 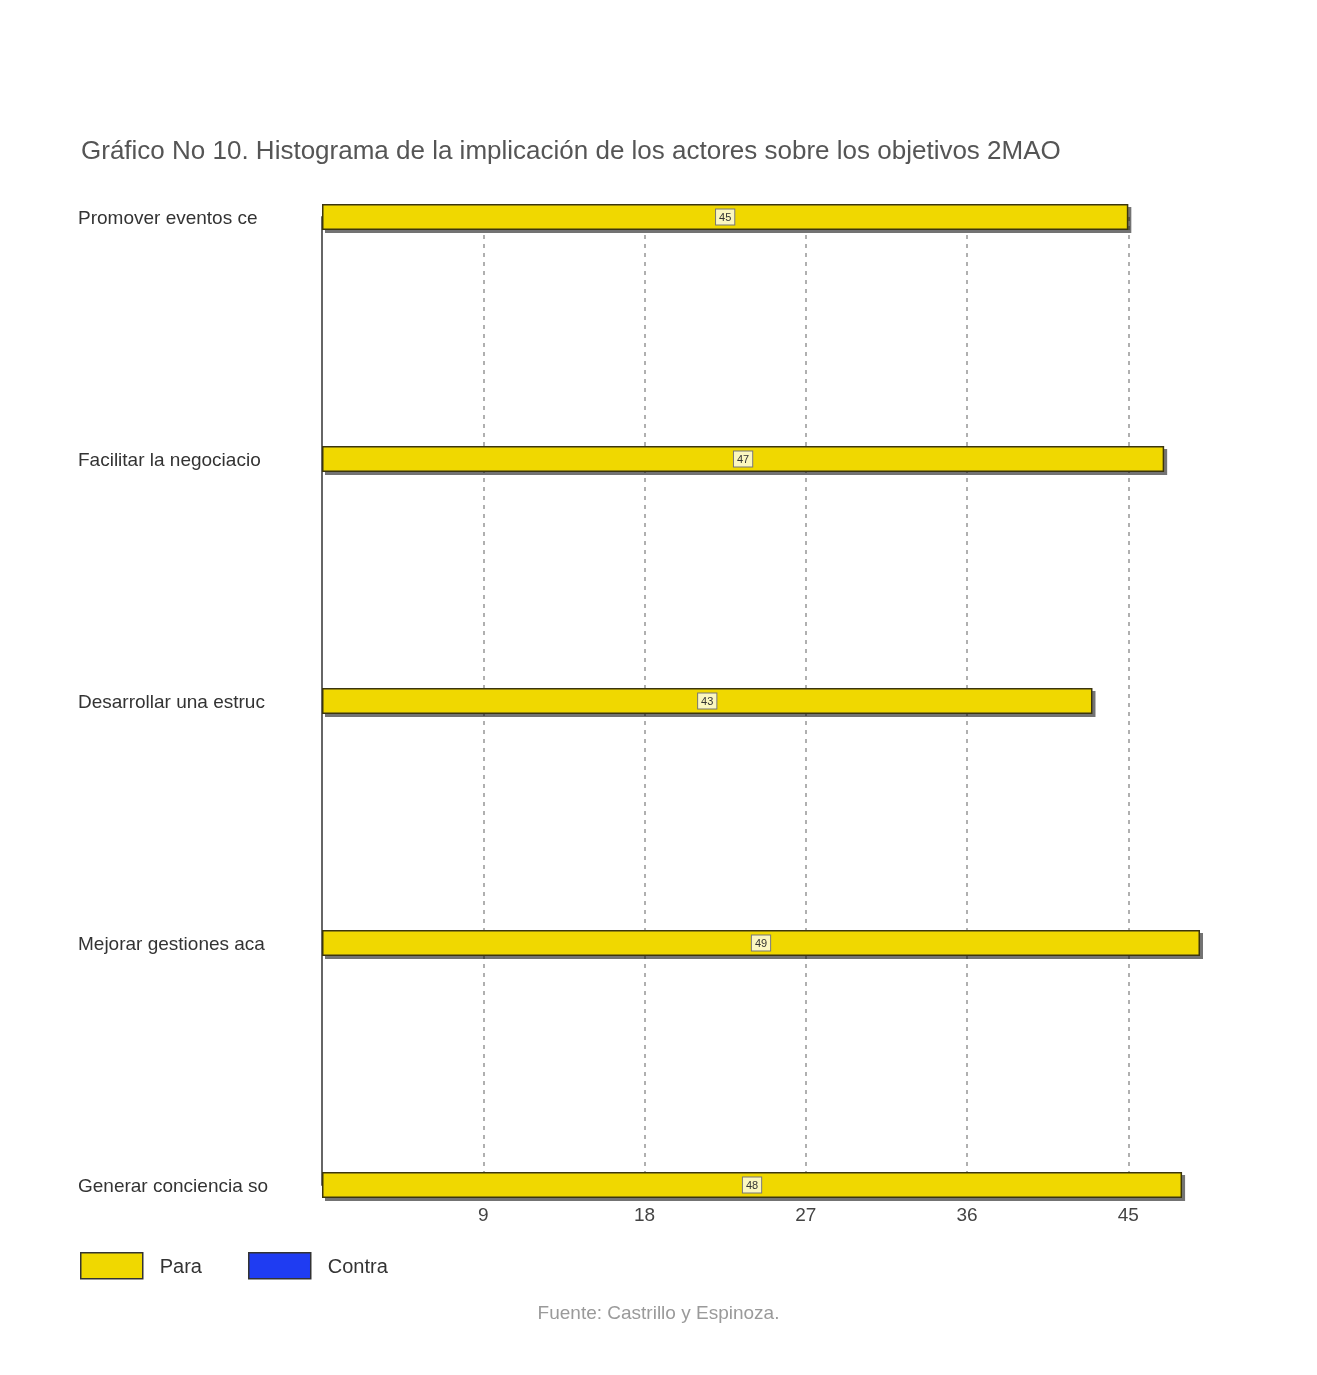 What do you see at coordinates (967, 1214) in the screenshot?
I see `x-tick-label: 36` at bounding box center [967, 1214].